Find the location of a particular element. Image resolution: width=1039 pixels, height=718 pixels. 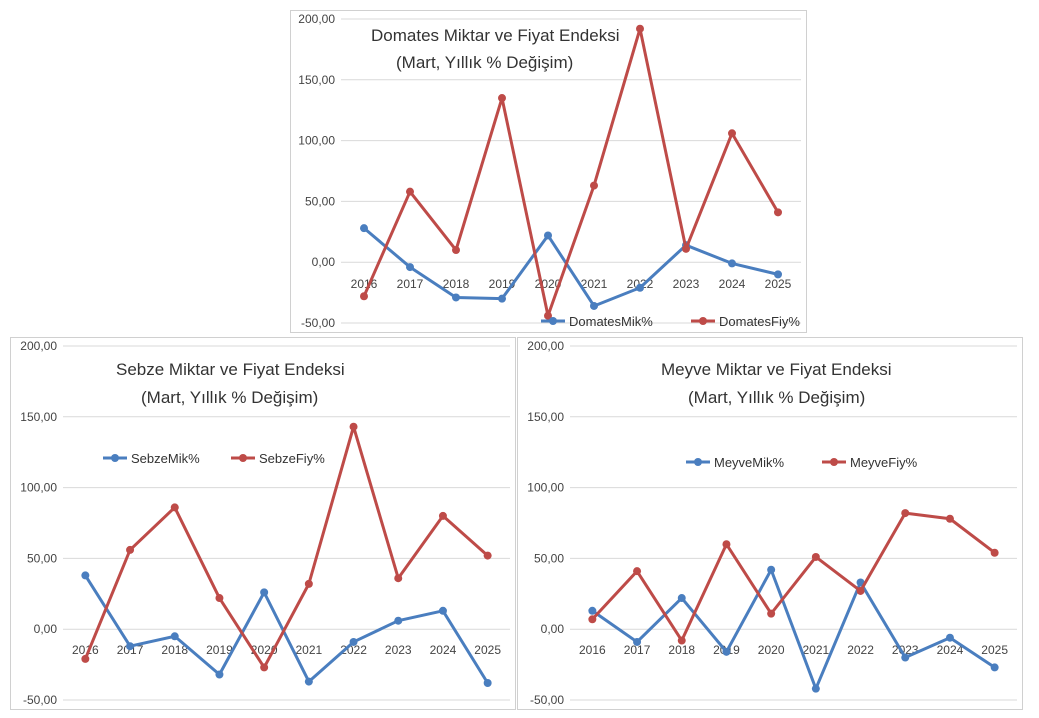

chart-title: Meyve Miktar ve Fiyat Endeksi is located at coordinates (776, 369).